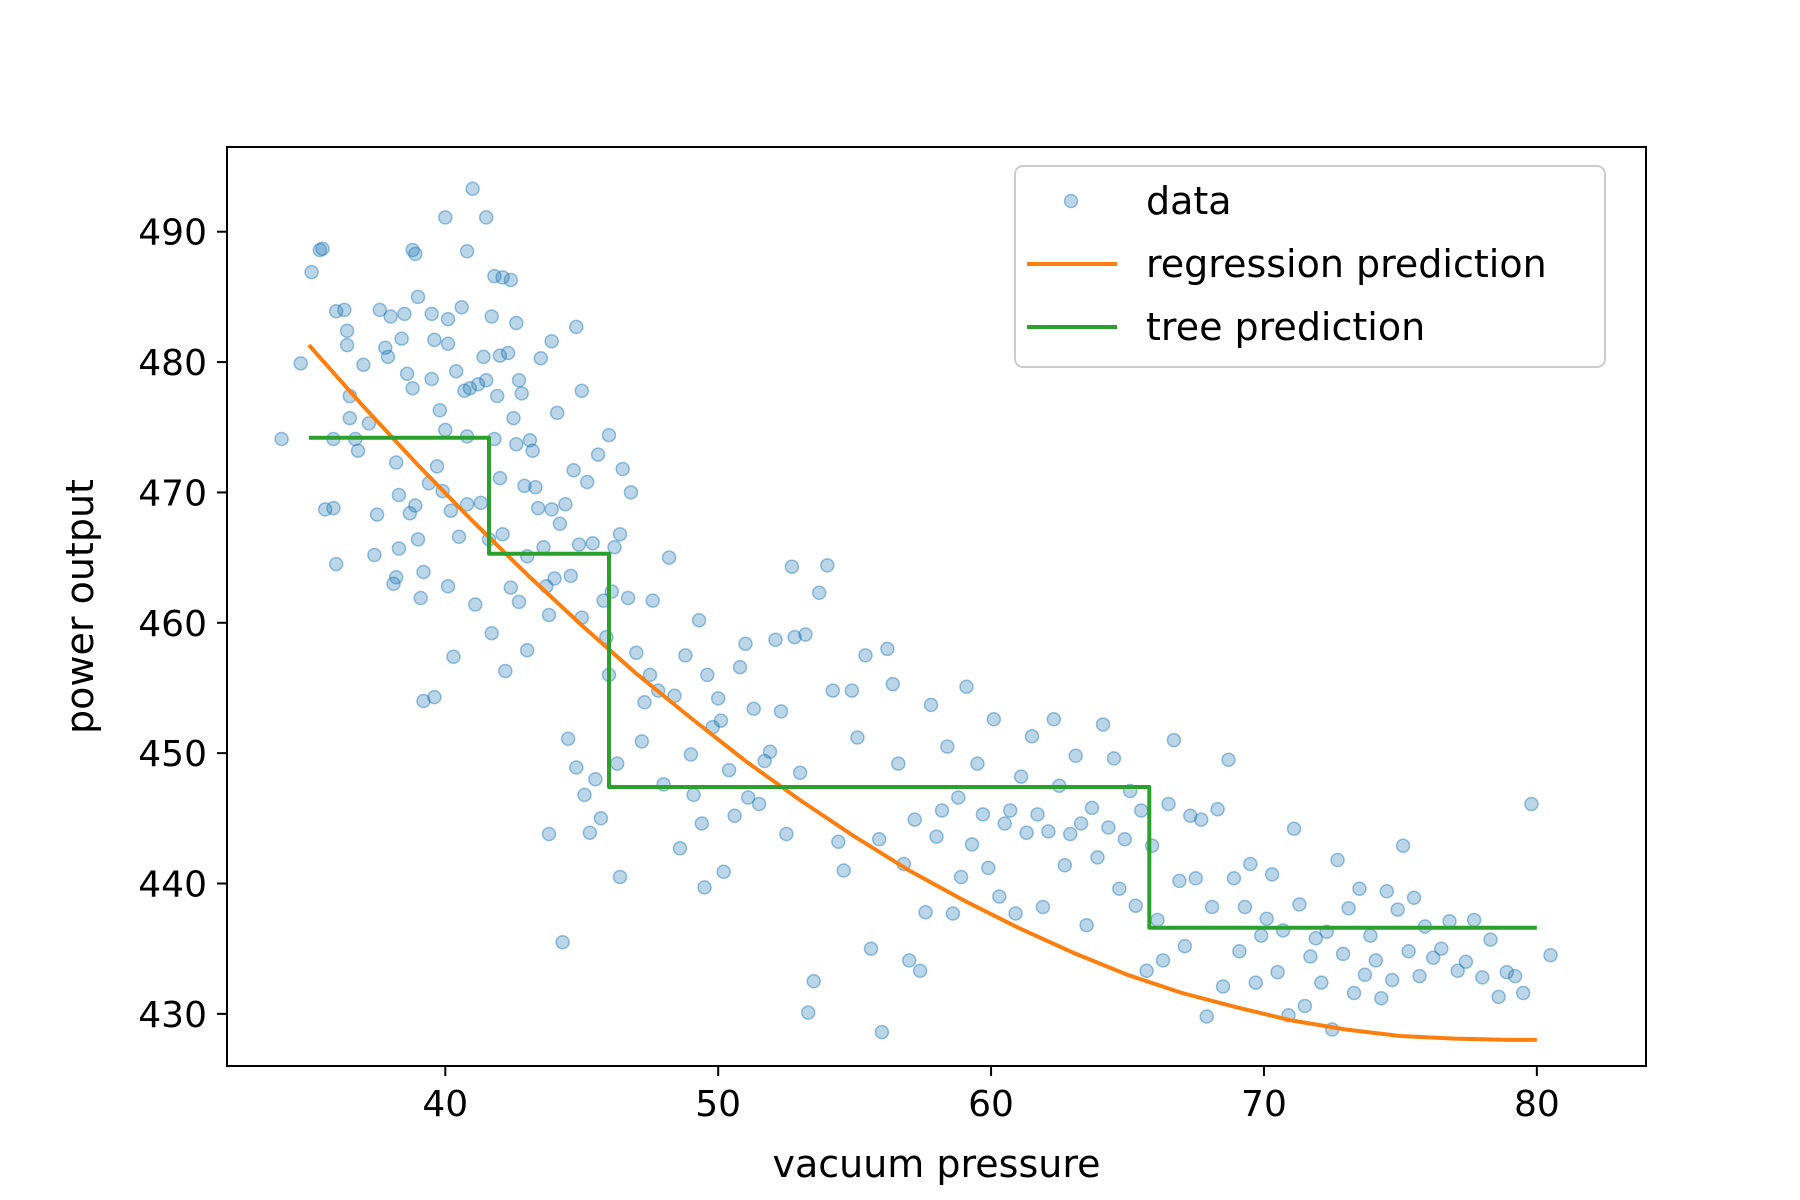 This screenshot has height=1200, width=1800. Describe the element at coordinates (182, 624) in the screenshot. I see `y-axis: 430 440 450 460 470 480 490` at that location.